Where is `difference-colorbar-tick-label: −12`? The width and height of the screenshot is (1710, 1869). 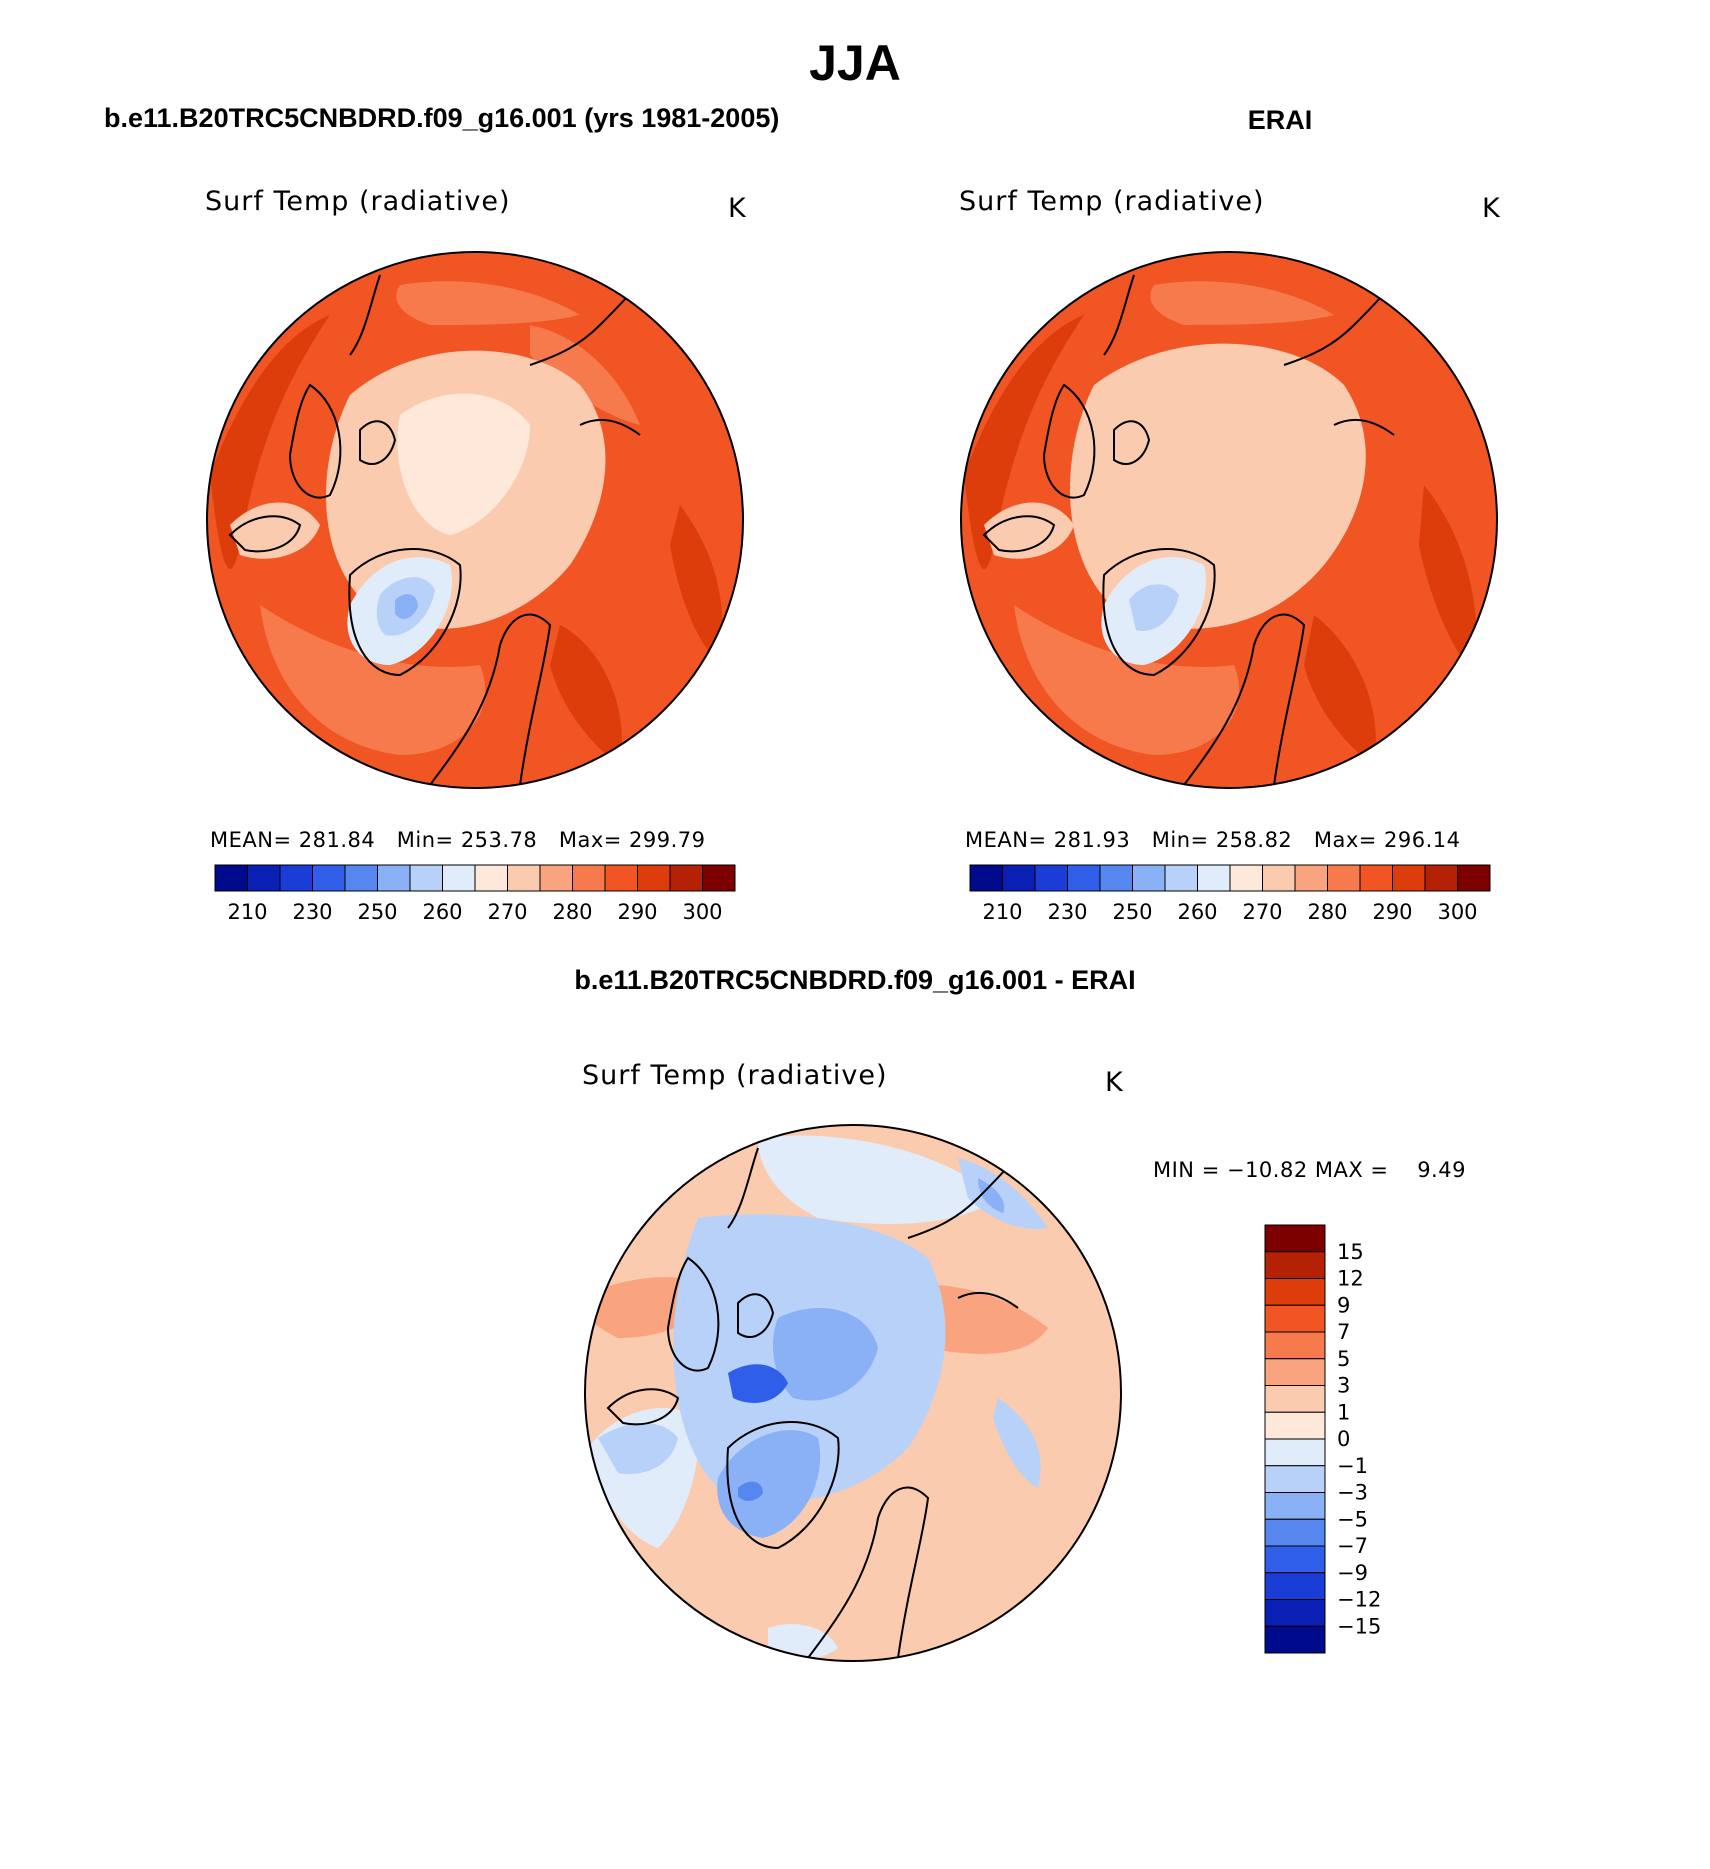 difference-colorbar-tick-label: −12 is located at coordinates (1359, 1600).